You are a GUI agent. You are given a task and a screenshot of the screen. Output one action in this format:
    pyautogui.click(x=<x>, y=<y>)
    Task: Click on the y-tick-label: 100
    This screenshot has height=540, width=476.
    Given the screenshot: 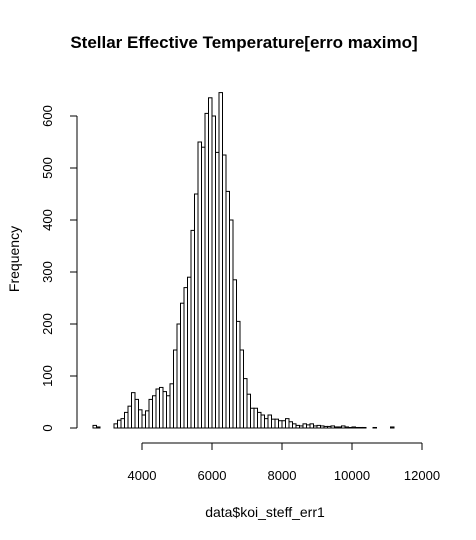 What is the action you would take?
    pyautogui.click(x=47, y=376)
    